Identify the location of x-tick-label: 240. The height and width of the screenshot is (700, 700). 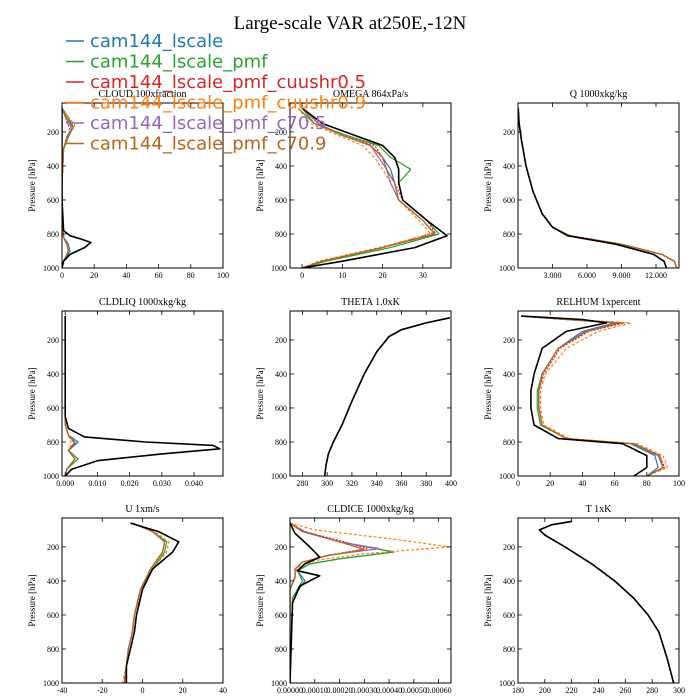
(599, 690).